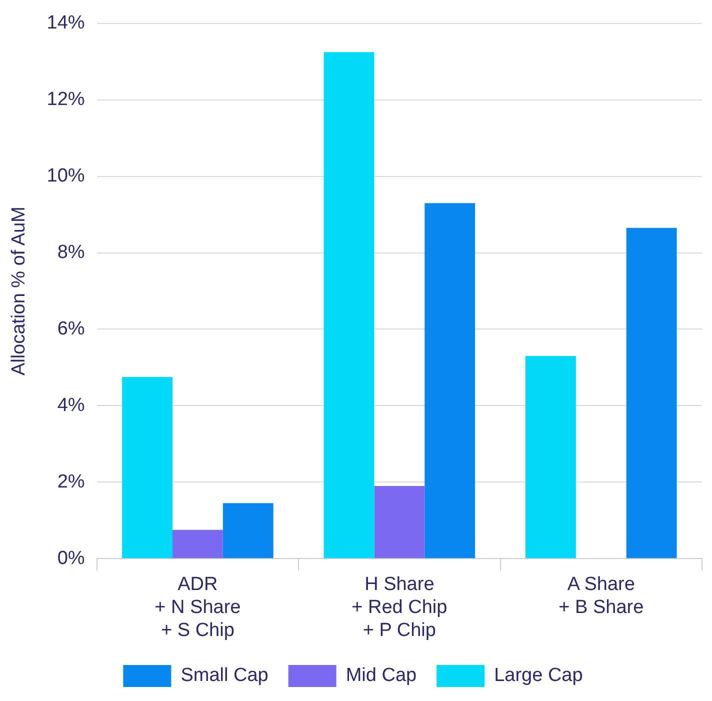 The width and height of the screenshot is (712, 701). Describe the element at coordinates (224, 675) in the screenshot. I see `legend-label: Small Cap` at that location.